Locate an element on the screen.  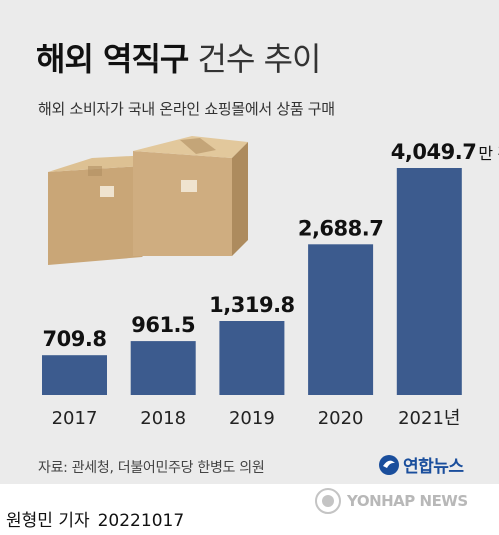
source-note: 자료: 관세청, 더불어민주당 한병도 의원 is located at coordinates (151, 468).